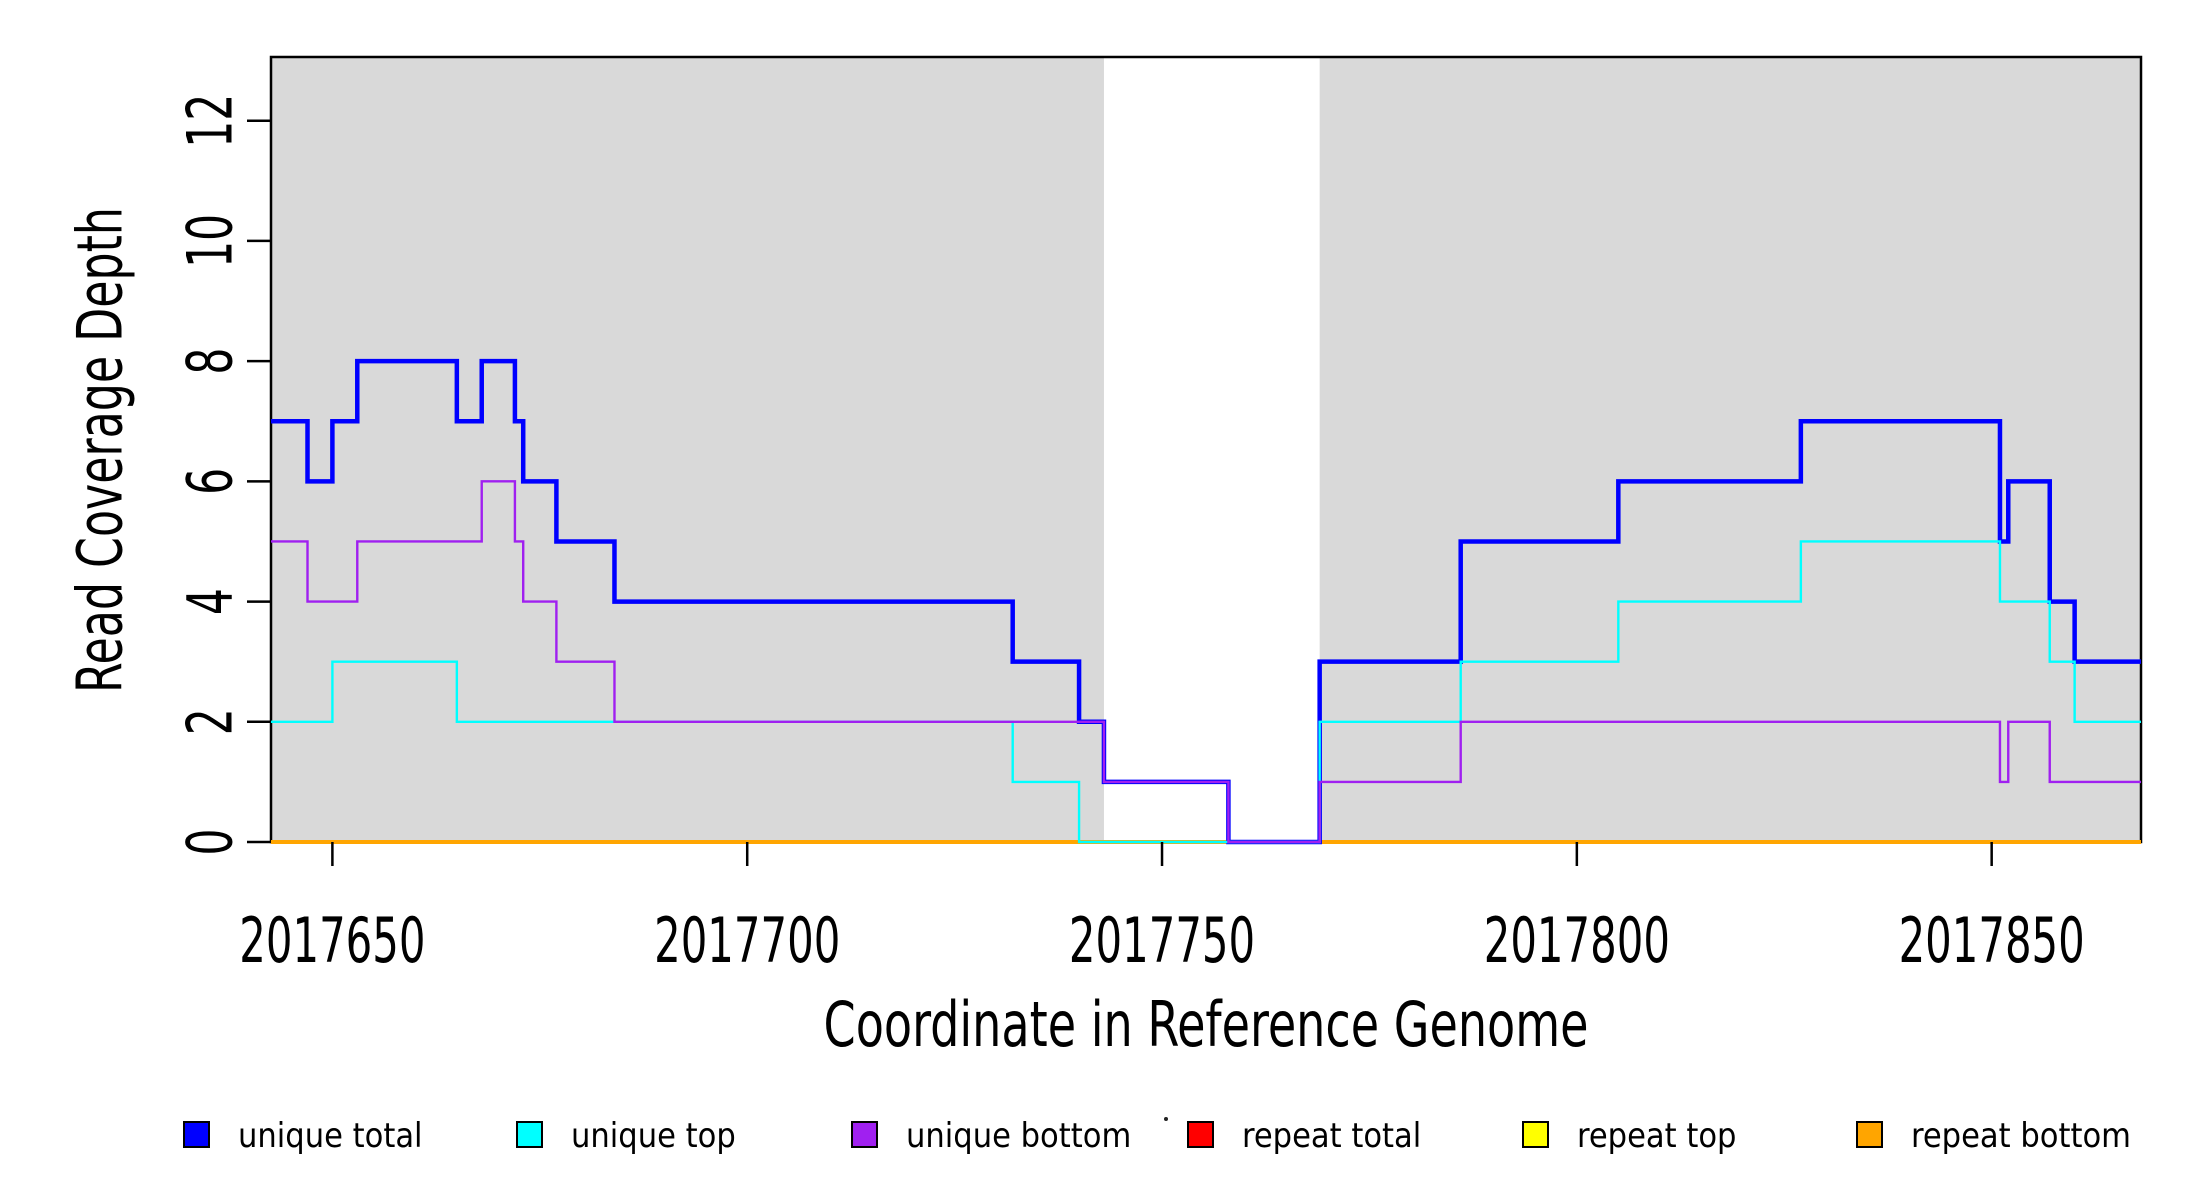  Describe the element at coordinates (1166, 1119) in the screenshot. I see `stray-dot-mark` at that location.